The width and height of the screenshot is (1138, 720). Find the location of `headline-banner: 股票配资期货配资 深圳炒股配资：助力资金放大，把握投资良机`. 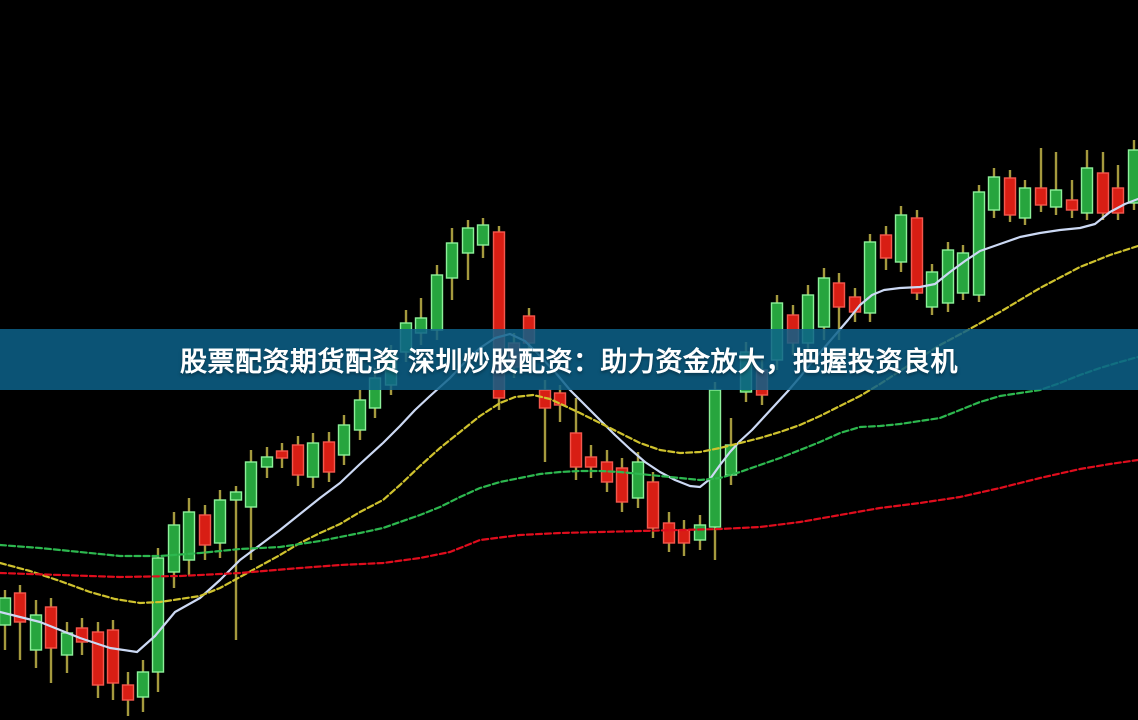

headline-banner: 股票配资期货配资 深圳炒股配资：助力资金放大，把握投资良机 is located at coordinates (569, 359).